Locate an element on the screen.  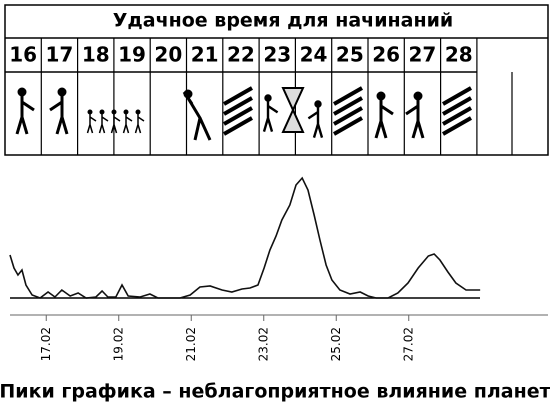
day-number: 17 is located at coordinates (60, 55).